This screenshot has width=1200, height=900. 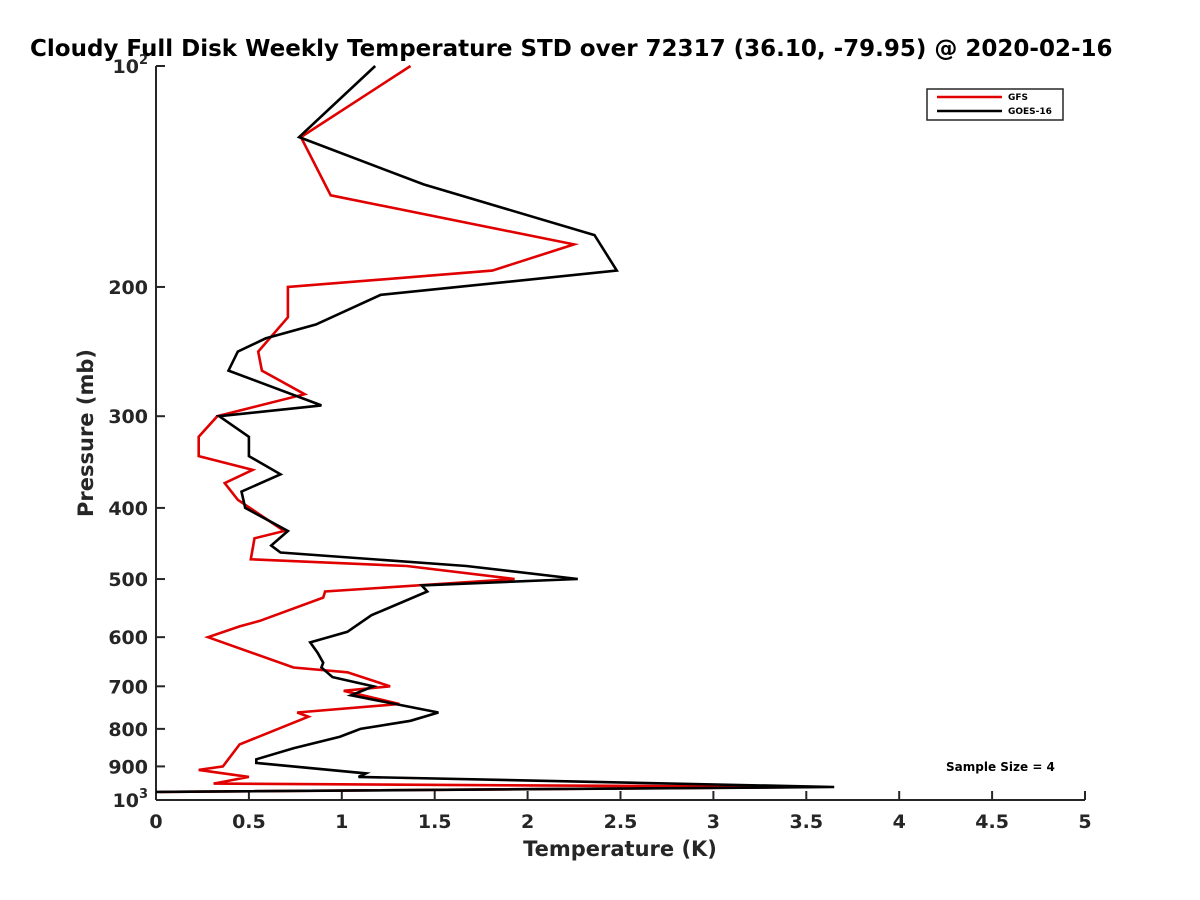 I want to click on x-tick-label: 4, so click(x=899, y=822).